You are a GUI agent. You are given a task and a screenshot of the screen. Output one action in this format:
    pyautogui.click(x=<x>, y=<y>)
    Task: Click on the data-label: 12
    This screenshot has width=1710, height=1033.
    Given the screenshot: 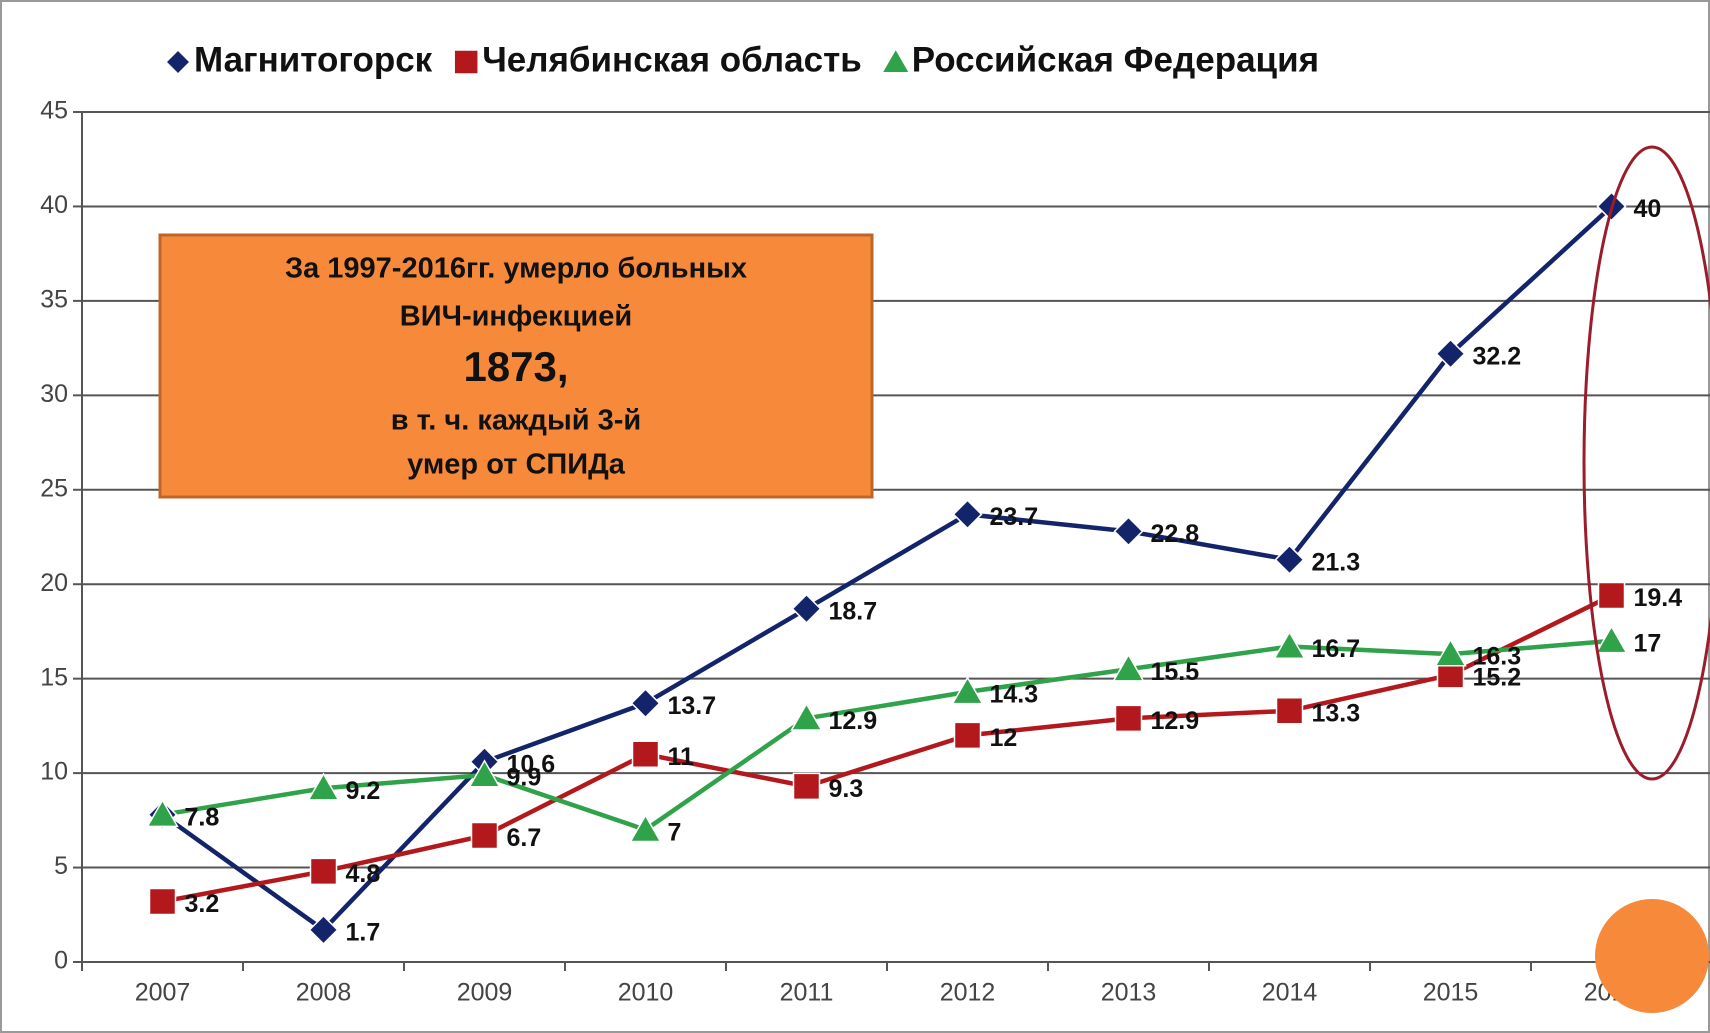 What is the action you would take?
    pyautogui.click(x=1004, y=738)
    